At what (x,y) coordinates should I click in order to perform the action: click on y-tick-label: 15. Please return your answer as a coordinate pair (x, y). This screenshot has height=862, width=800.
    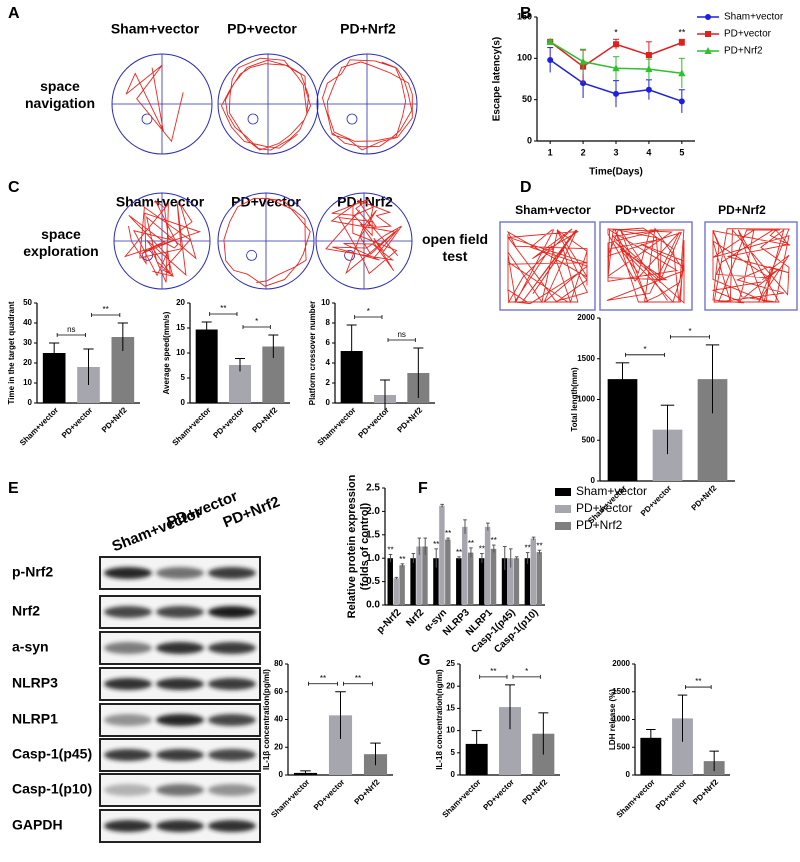
    Looking at the image, I should click on (180, 327).